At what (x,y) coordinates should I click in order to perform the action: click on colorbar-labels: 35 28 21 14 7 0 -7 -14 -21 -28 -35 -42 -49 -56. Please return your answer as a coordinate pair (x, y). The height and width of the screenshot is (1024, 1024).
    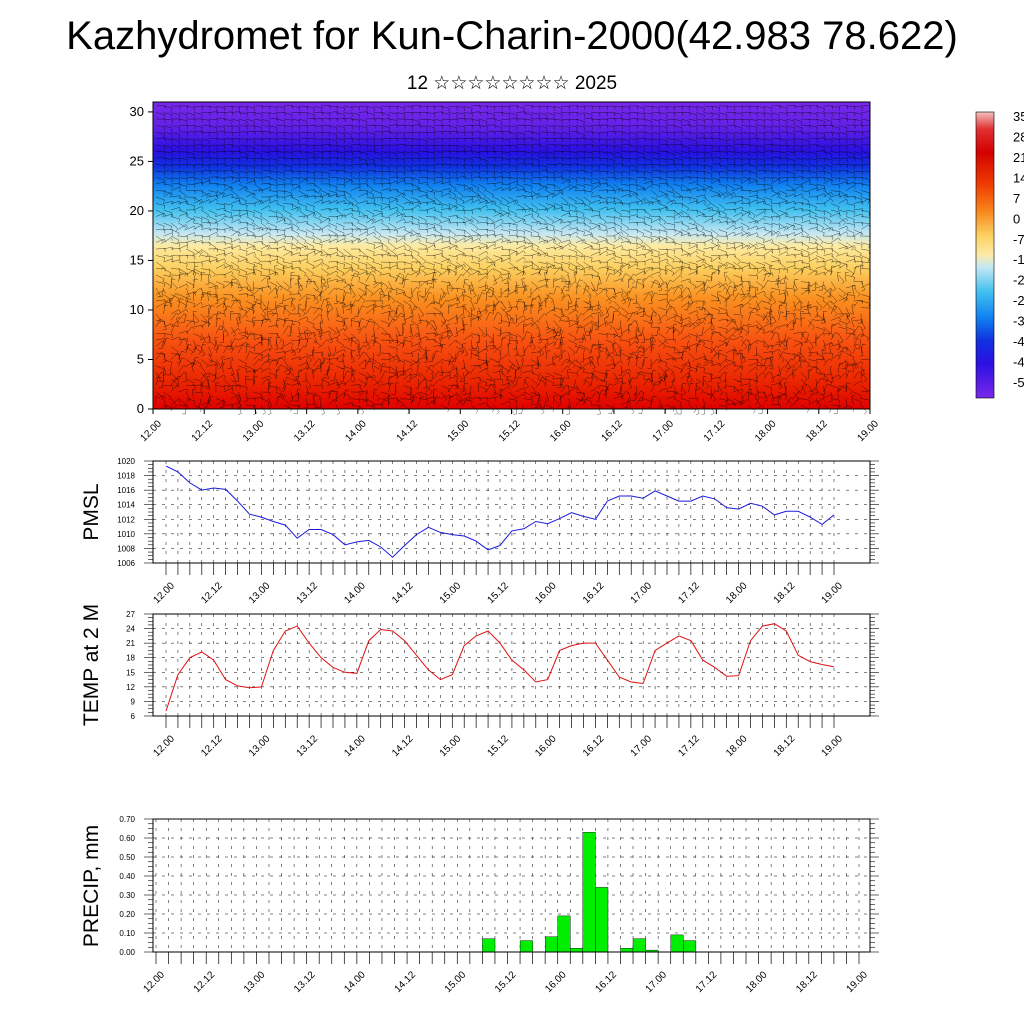
    Looking at the image, I should click on (1018, 249).